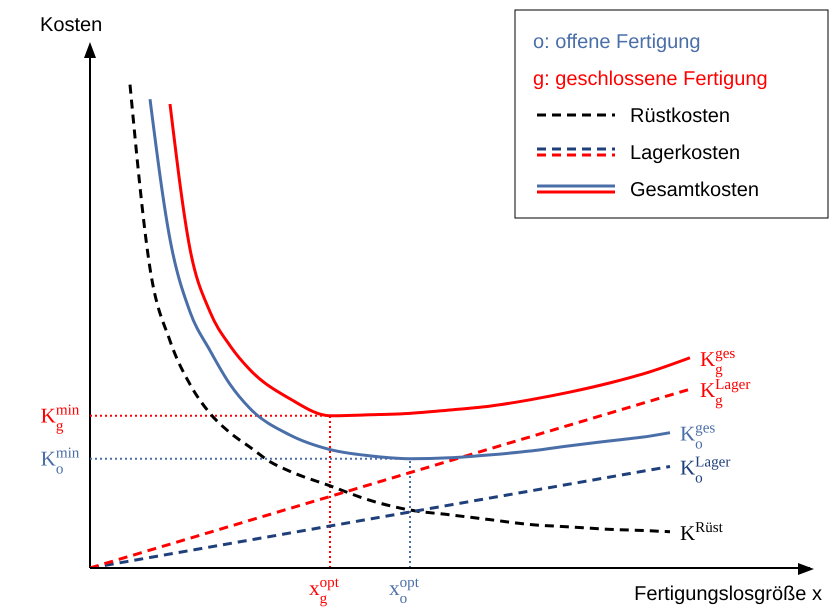 Image resolution: width=830 pixels, height=610 pixels. I want to click on y-axis-title: Kosten, so click(71, 25).